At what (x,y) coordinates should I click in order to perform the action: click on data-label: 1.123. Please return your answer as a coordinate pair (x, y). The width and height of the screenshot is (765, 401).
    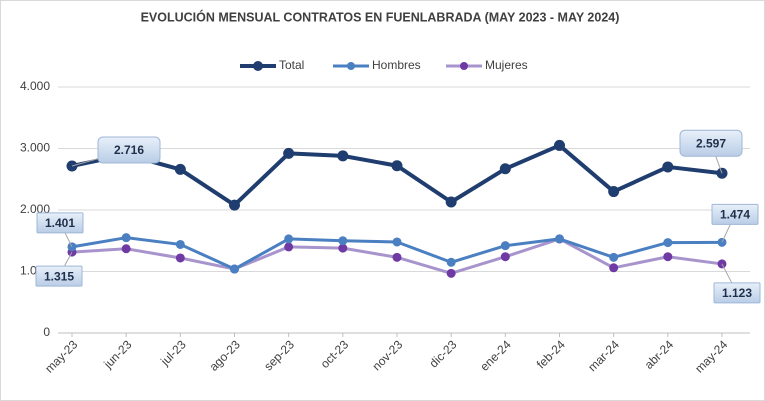
    Looking at the image, I should click on (737, 293).